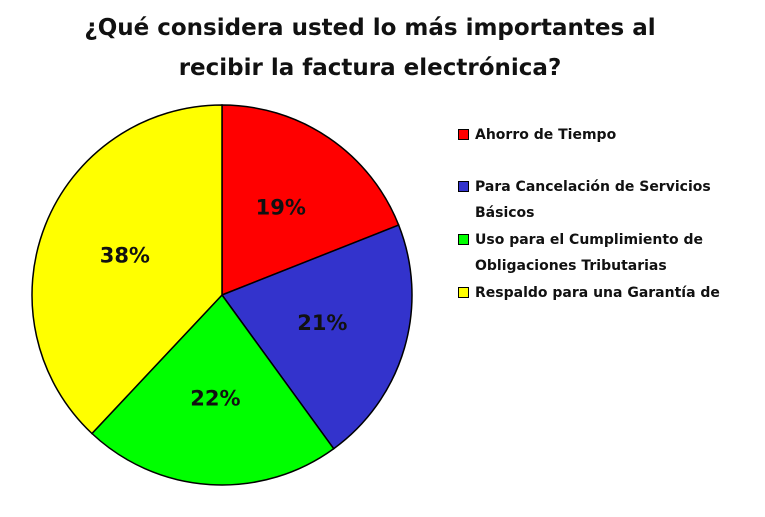 Image resolution: width=765 pixels, height=517 pixels. Describe the element at coordinates (593, 200) in the screenshot. I see `legend-label: Para Cancelación de Servicios Básicos` at that location.